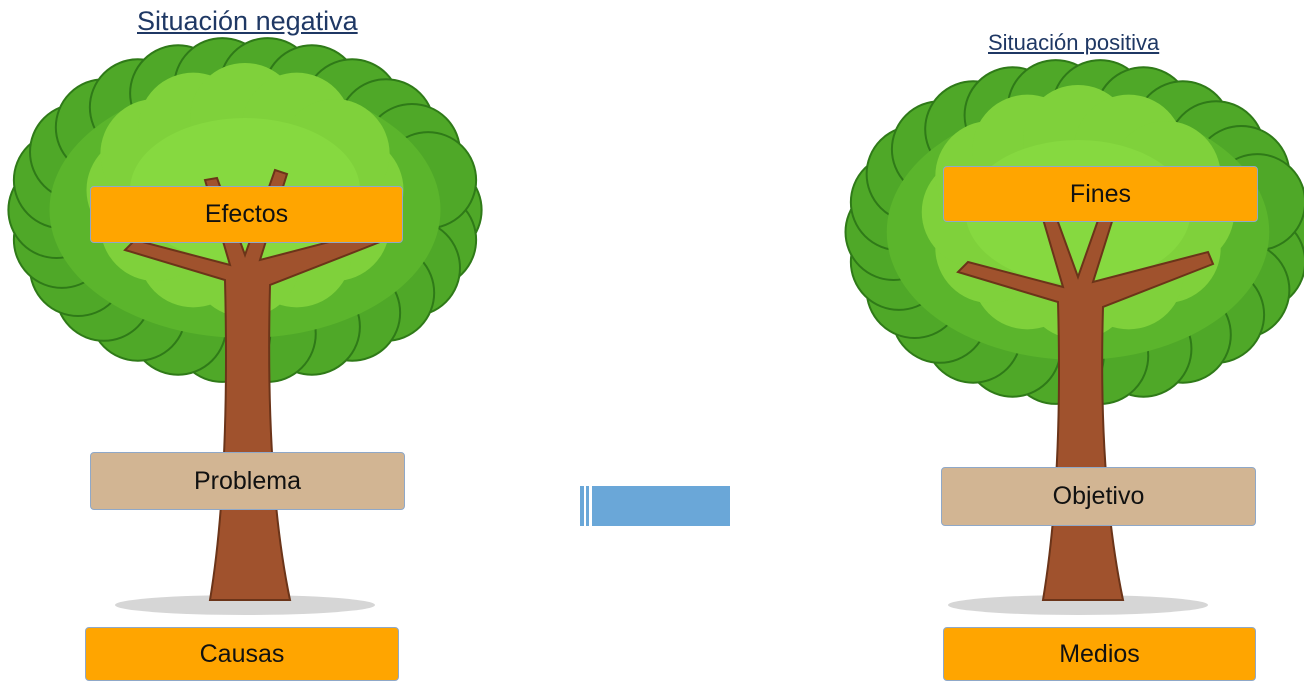 This screenshot has height=681, width=1304. I want to click on effects-box: Efectos, so click(246, 214).